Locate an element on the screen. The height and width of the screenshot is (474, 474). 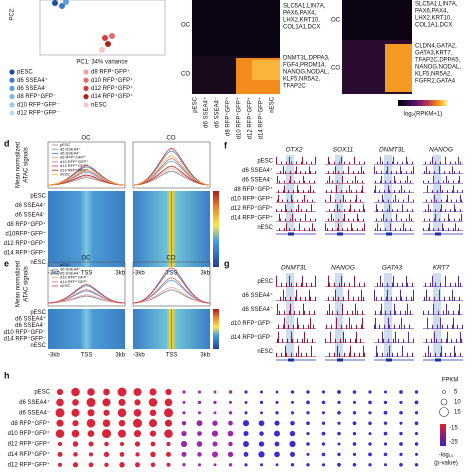
heatmap-right-hot is located at coordinates (398, 68).